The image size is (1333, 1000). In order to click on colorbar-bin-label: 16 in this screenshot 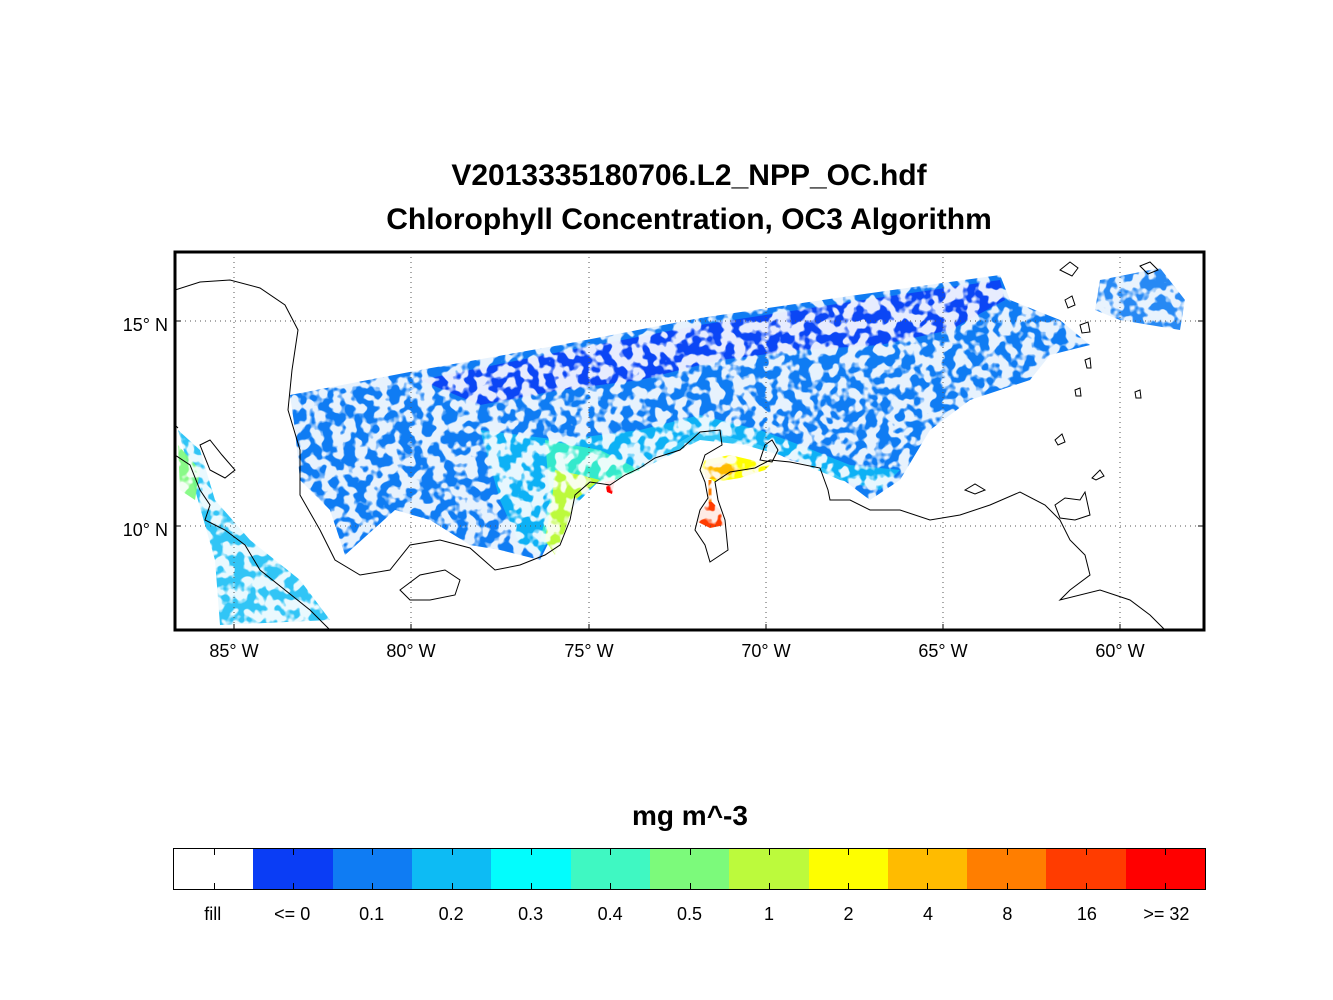, I will do `click(1086, 914)`.